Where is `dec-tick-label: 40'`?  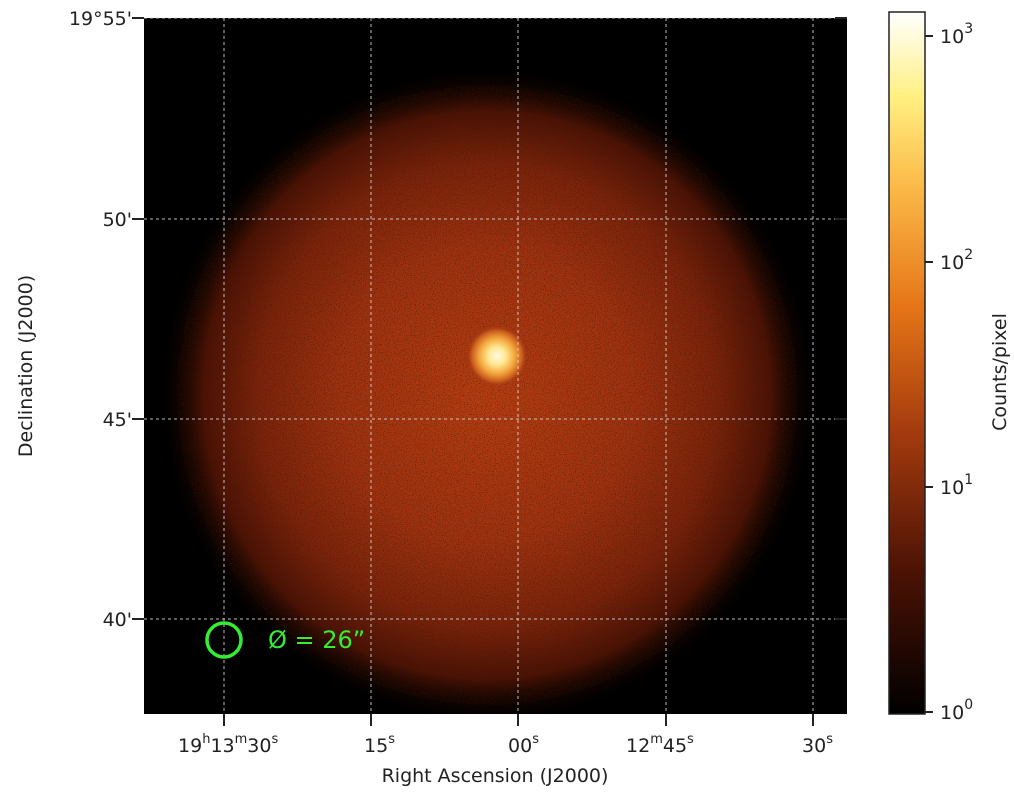 dec-tick-label: 40' is located at coordinates (117, 620).